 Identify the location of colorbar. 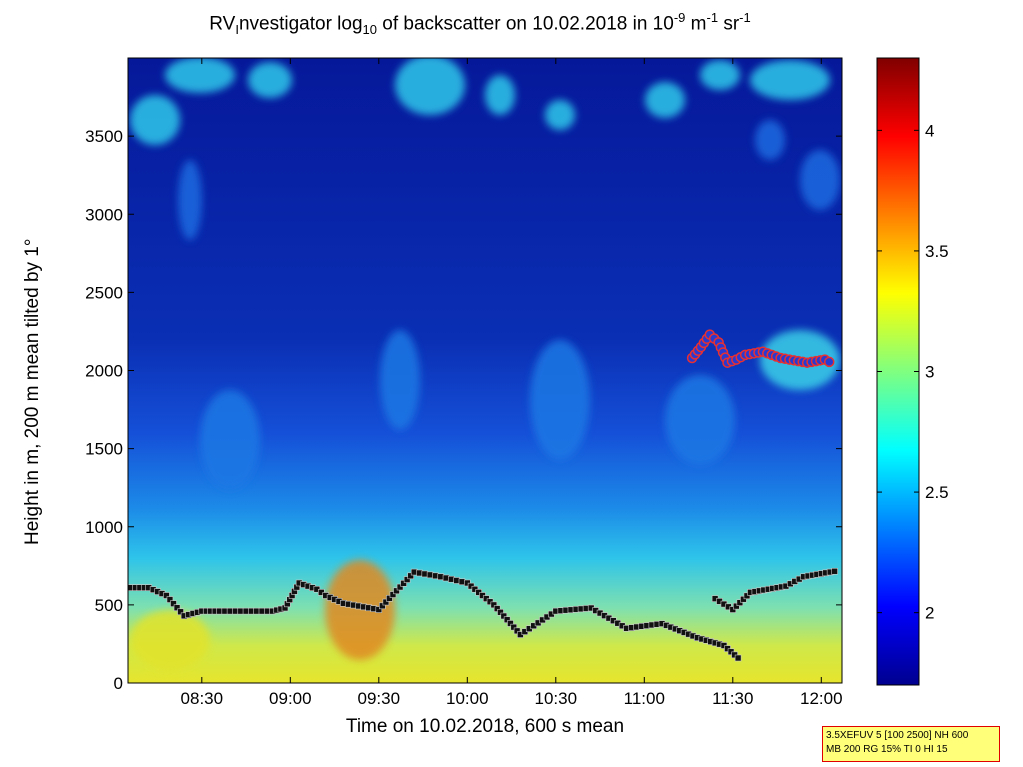
(898, 371).